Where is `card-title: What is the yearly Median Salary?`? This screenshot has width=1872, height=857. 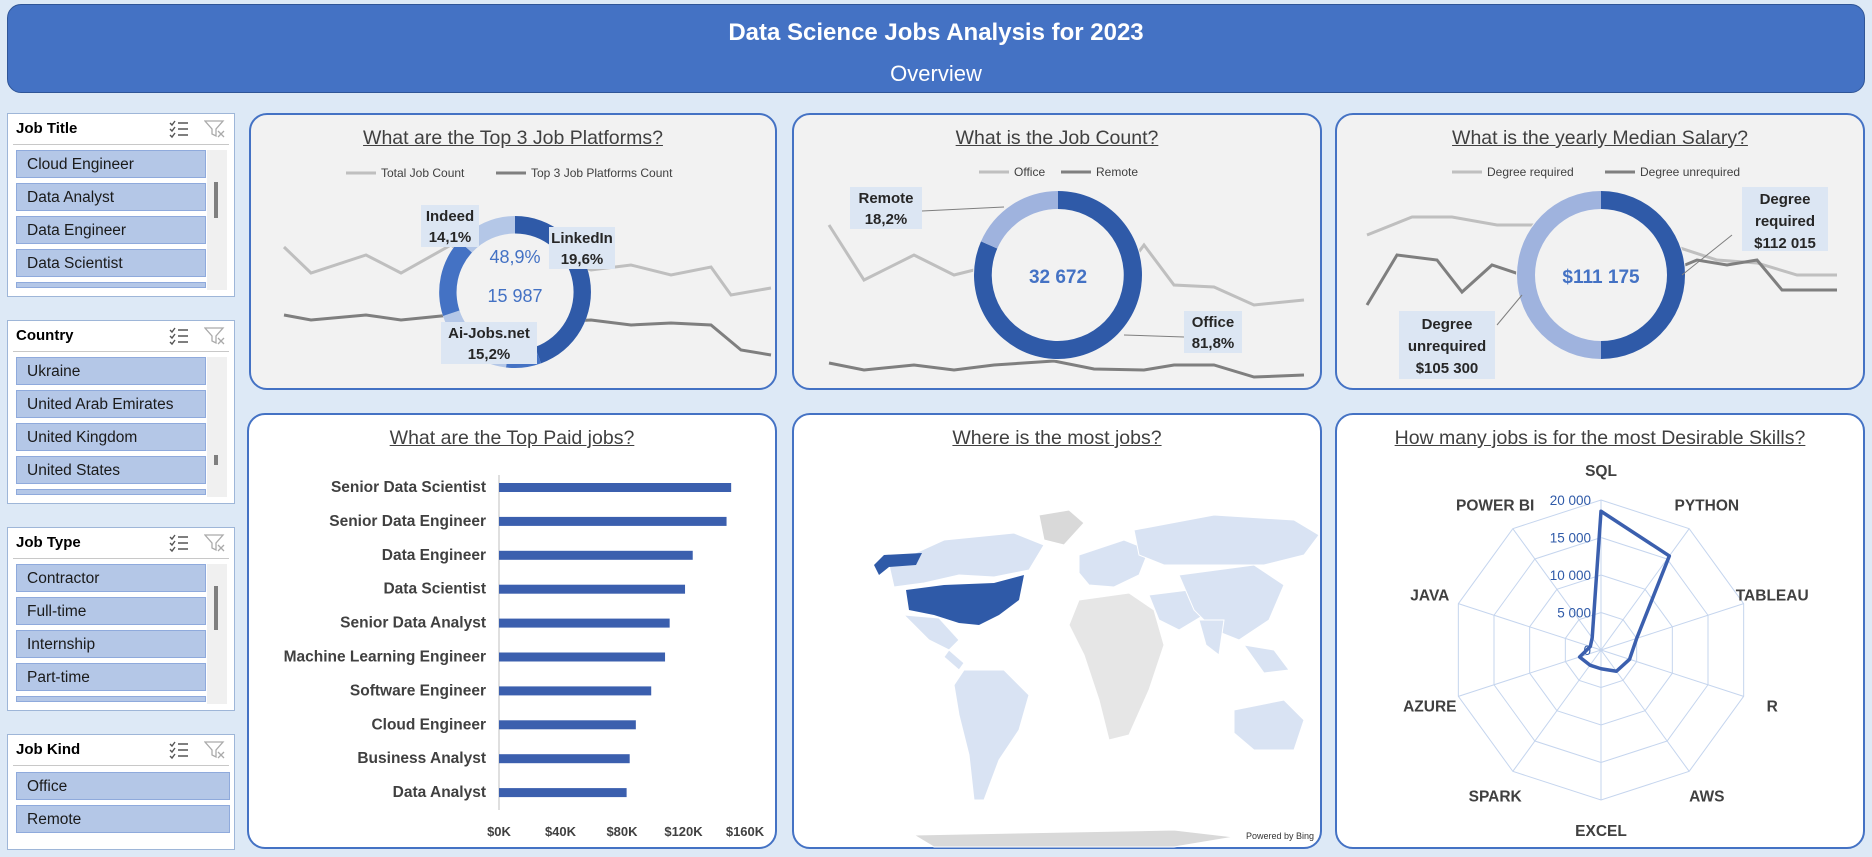 card-title: What is the yearly Median Salary? is located at coordinates (1600, 138).